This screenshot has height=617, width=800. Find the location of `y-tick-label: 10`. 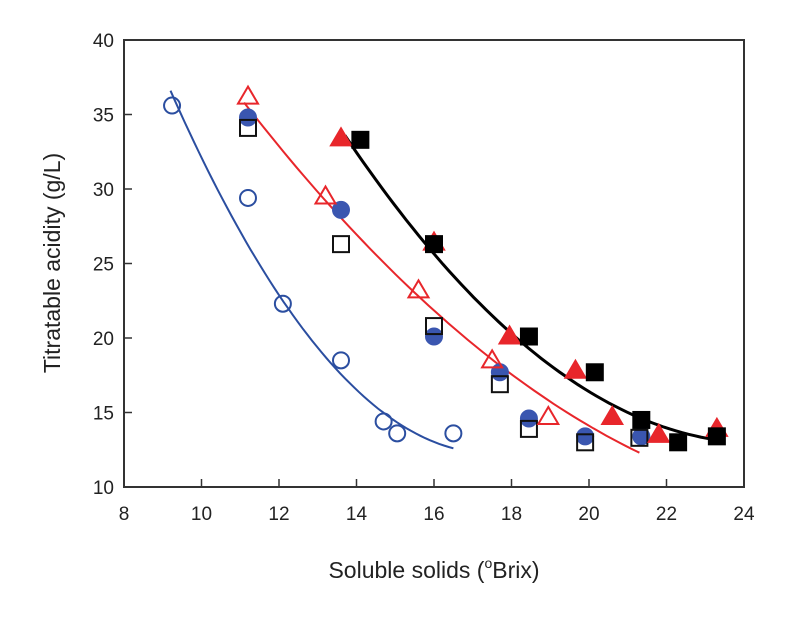

y-tick-label: 10 is located at coordinates (103, 488).